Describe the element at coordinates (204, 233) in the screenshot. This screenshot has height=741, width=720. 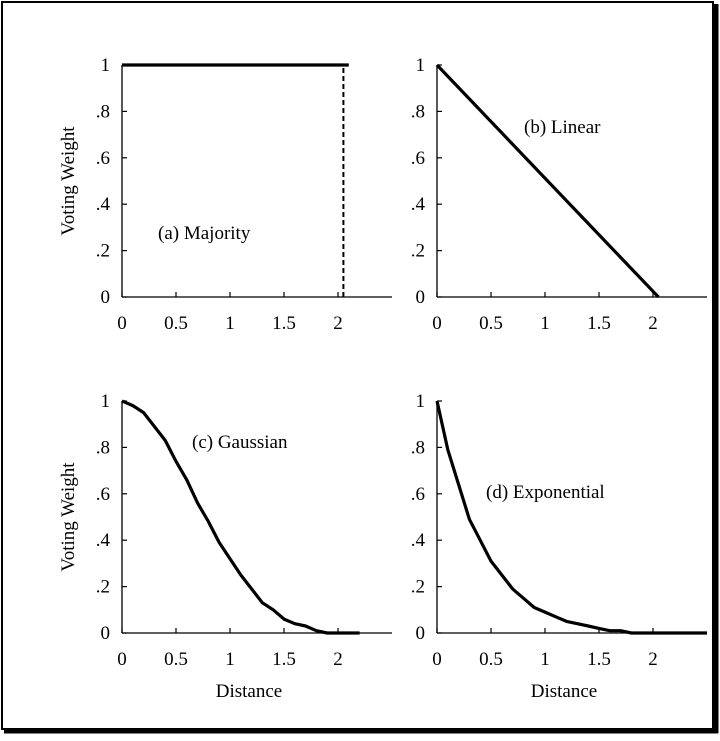
I see `panel-annotation: (a) Majority` at that location.